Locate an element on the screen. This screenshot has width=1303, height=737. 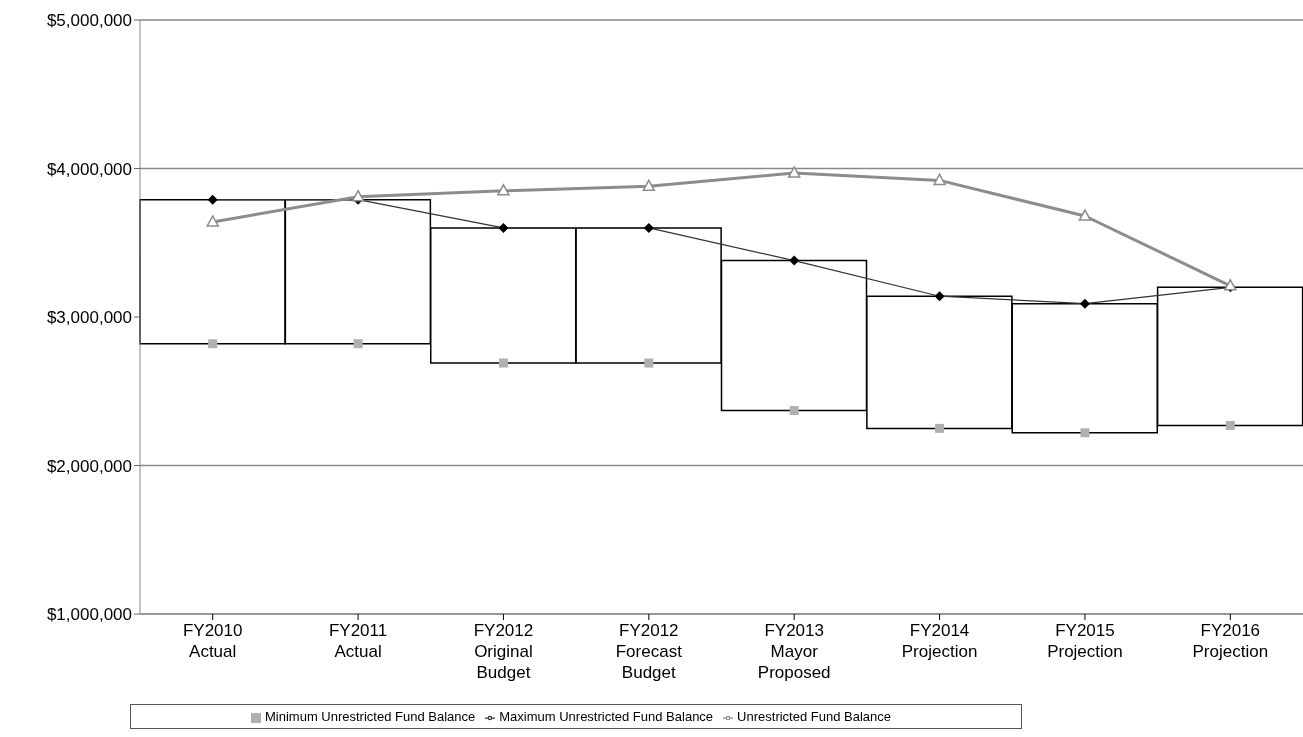
y-tick-label: $2,000,000 is located at coordinates (89, 466).